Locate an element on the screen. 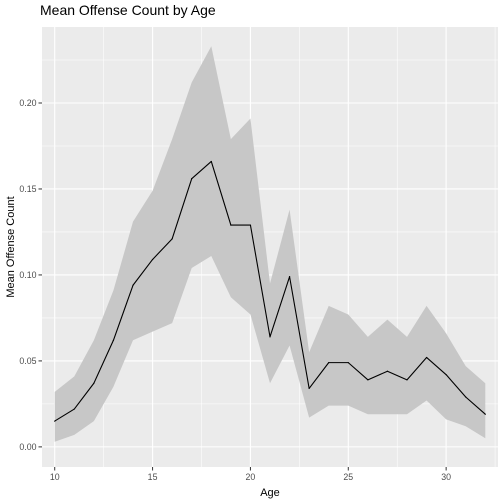 Image resolution: width=504 pixels, height=504 pixels. x-tick-label: 15 is located at coordinates (153, 477).